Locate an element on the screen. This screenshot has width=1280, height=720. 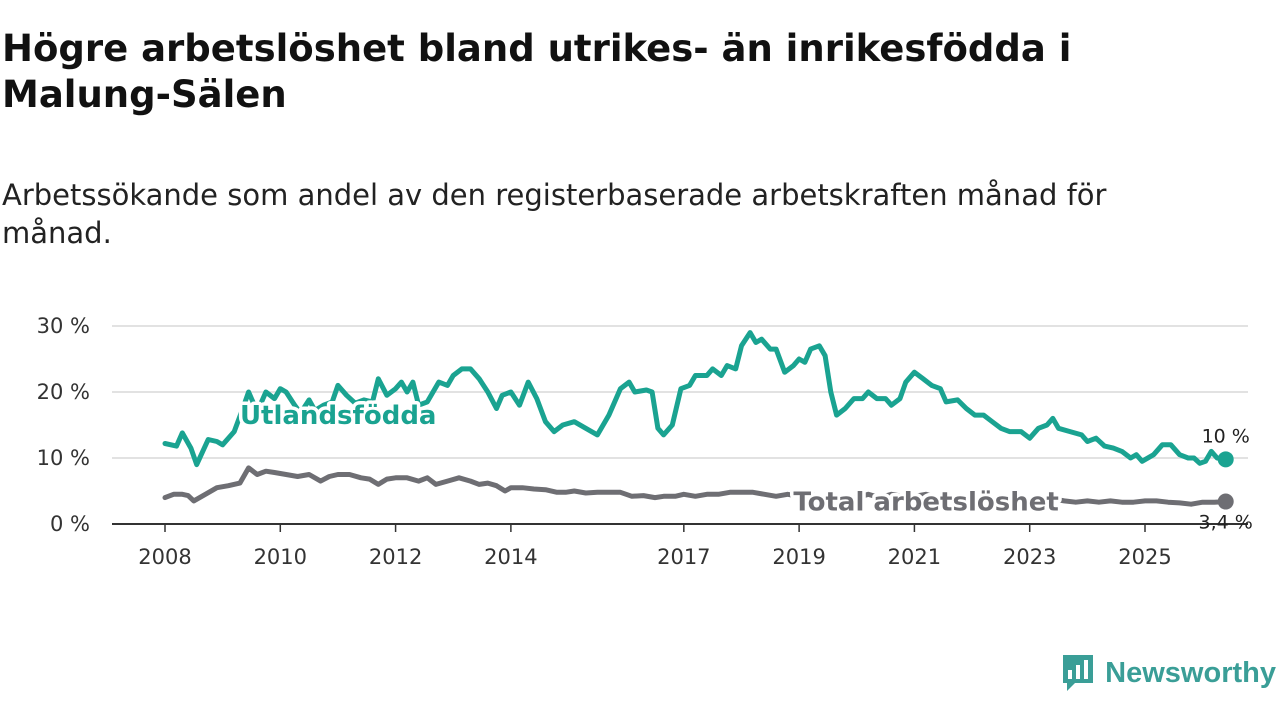
series-name-label-total-arbetsl-shet: Total arbetslöshet is located at coordinates (925, 503).